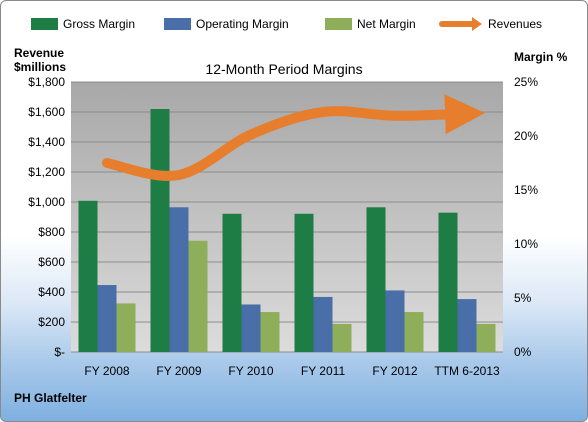 The image size is (588, 422). I want to click on legend-swatch-operating-margin, so click(177, 24).